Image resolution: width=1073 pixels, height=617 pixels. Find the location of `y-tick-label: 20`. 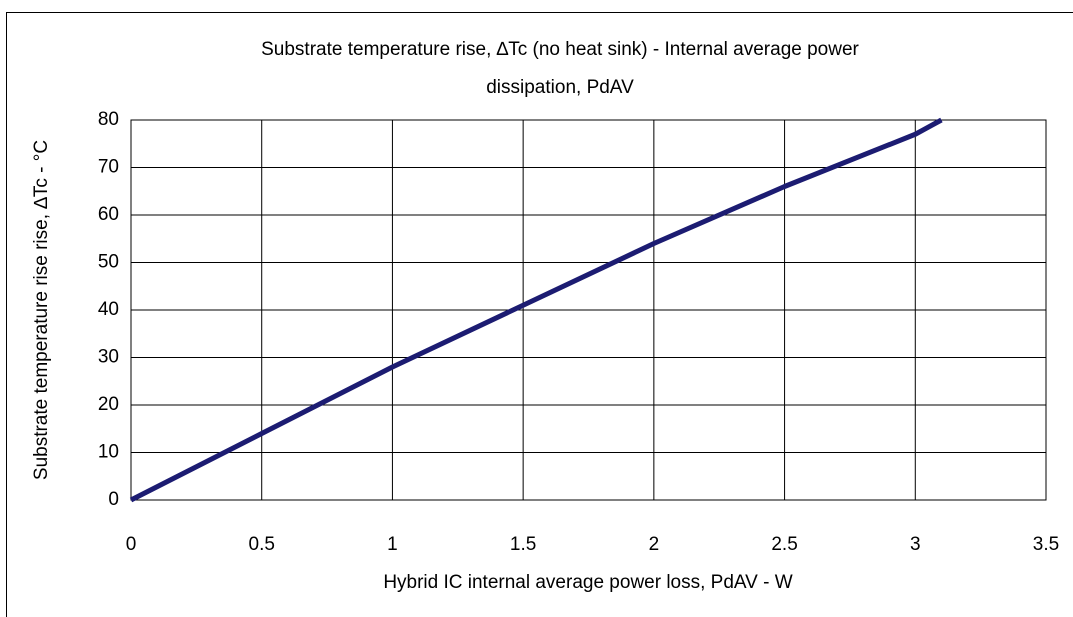

y-tick-label: 20 is located at coordinates (108, 404).